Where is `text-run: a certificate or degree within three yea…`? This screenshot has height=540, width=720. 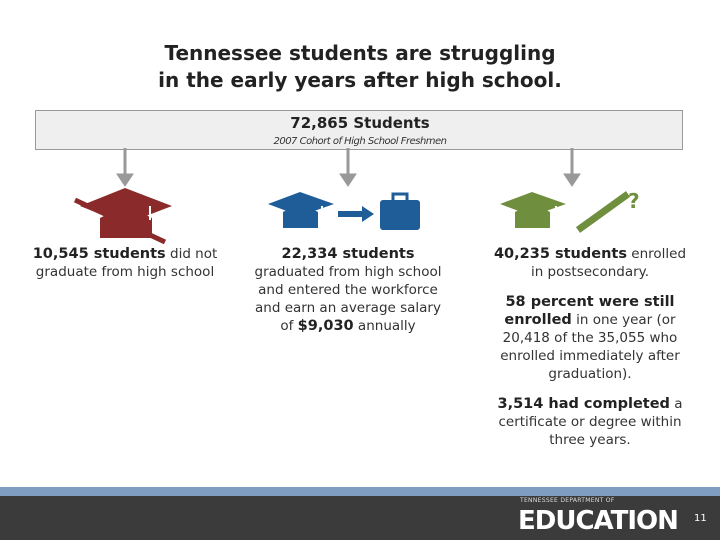 text-run: a certificate or degree within three yea… is located at coordinates (590, 422).